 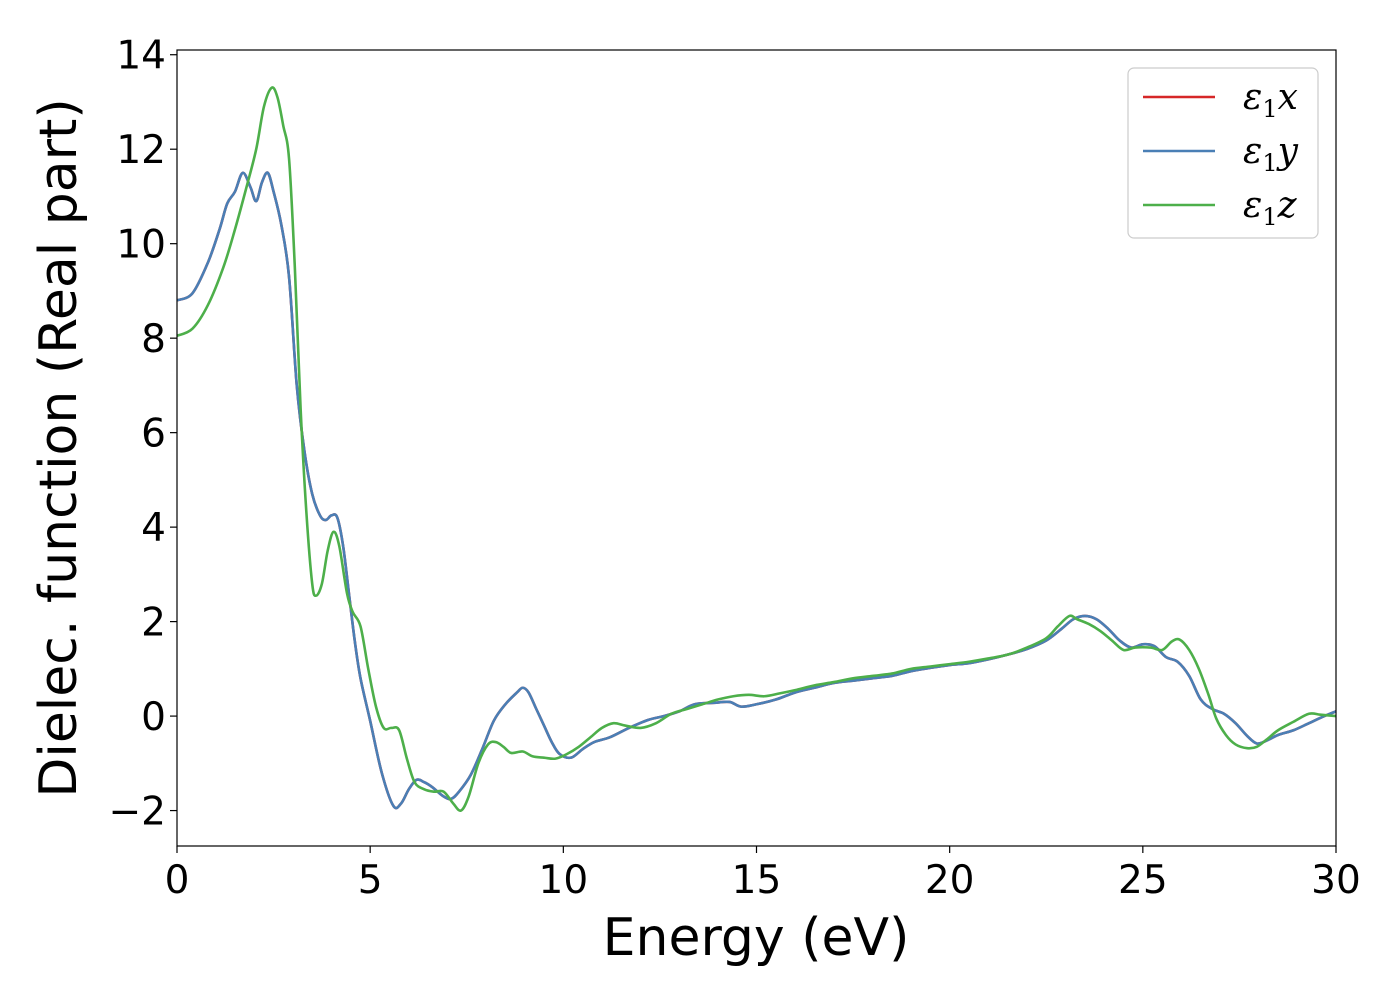 I want to click on y-tick-label: 4, so click(x=153, y=528).